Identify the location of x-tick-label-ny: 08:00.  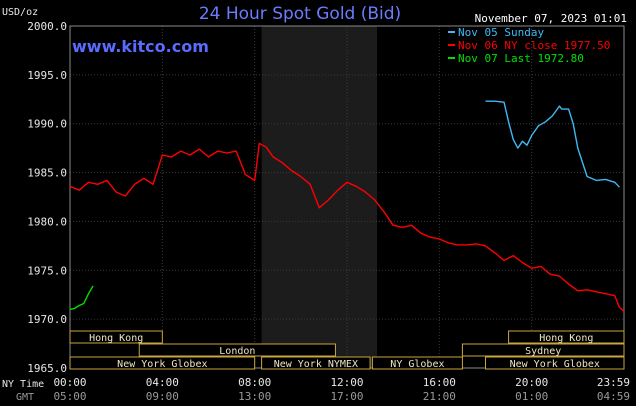
(254, 382).